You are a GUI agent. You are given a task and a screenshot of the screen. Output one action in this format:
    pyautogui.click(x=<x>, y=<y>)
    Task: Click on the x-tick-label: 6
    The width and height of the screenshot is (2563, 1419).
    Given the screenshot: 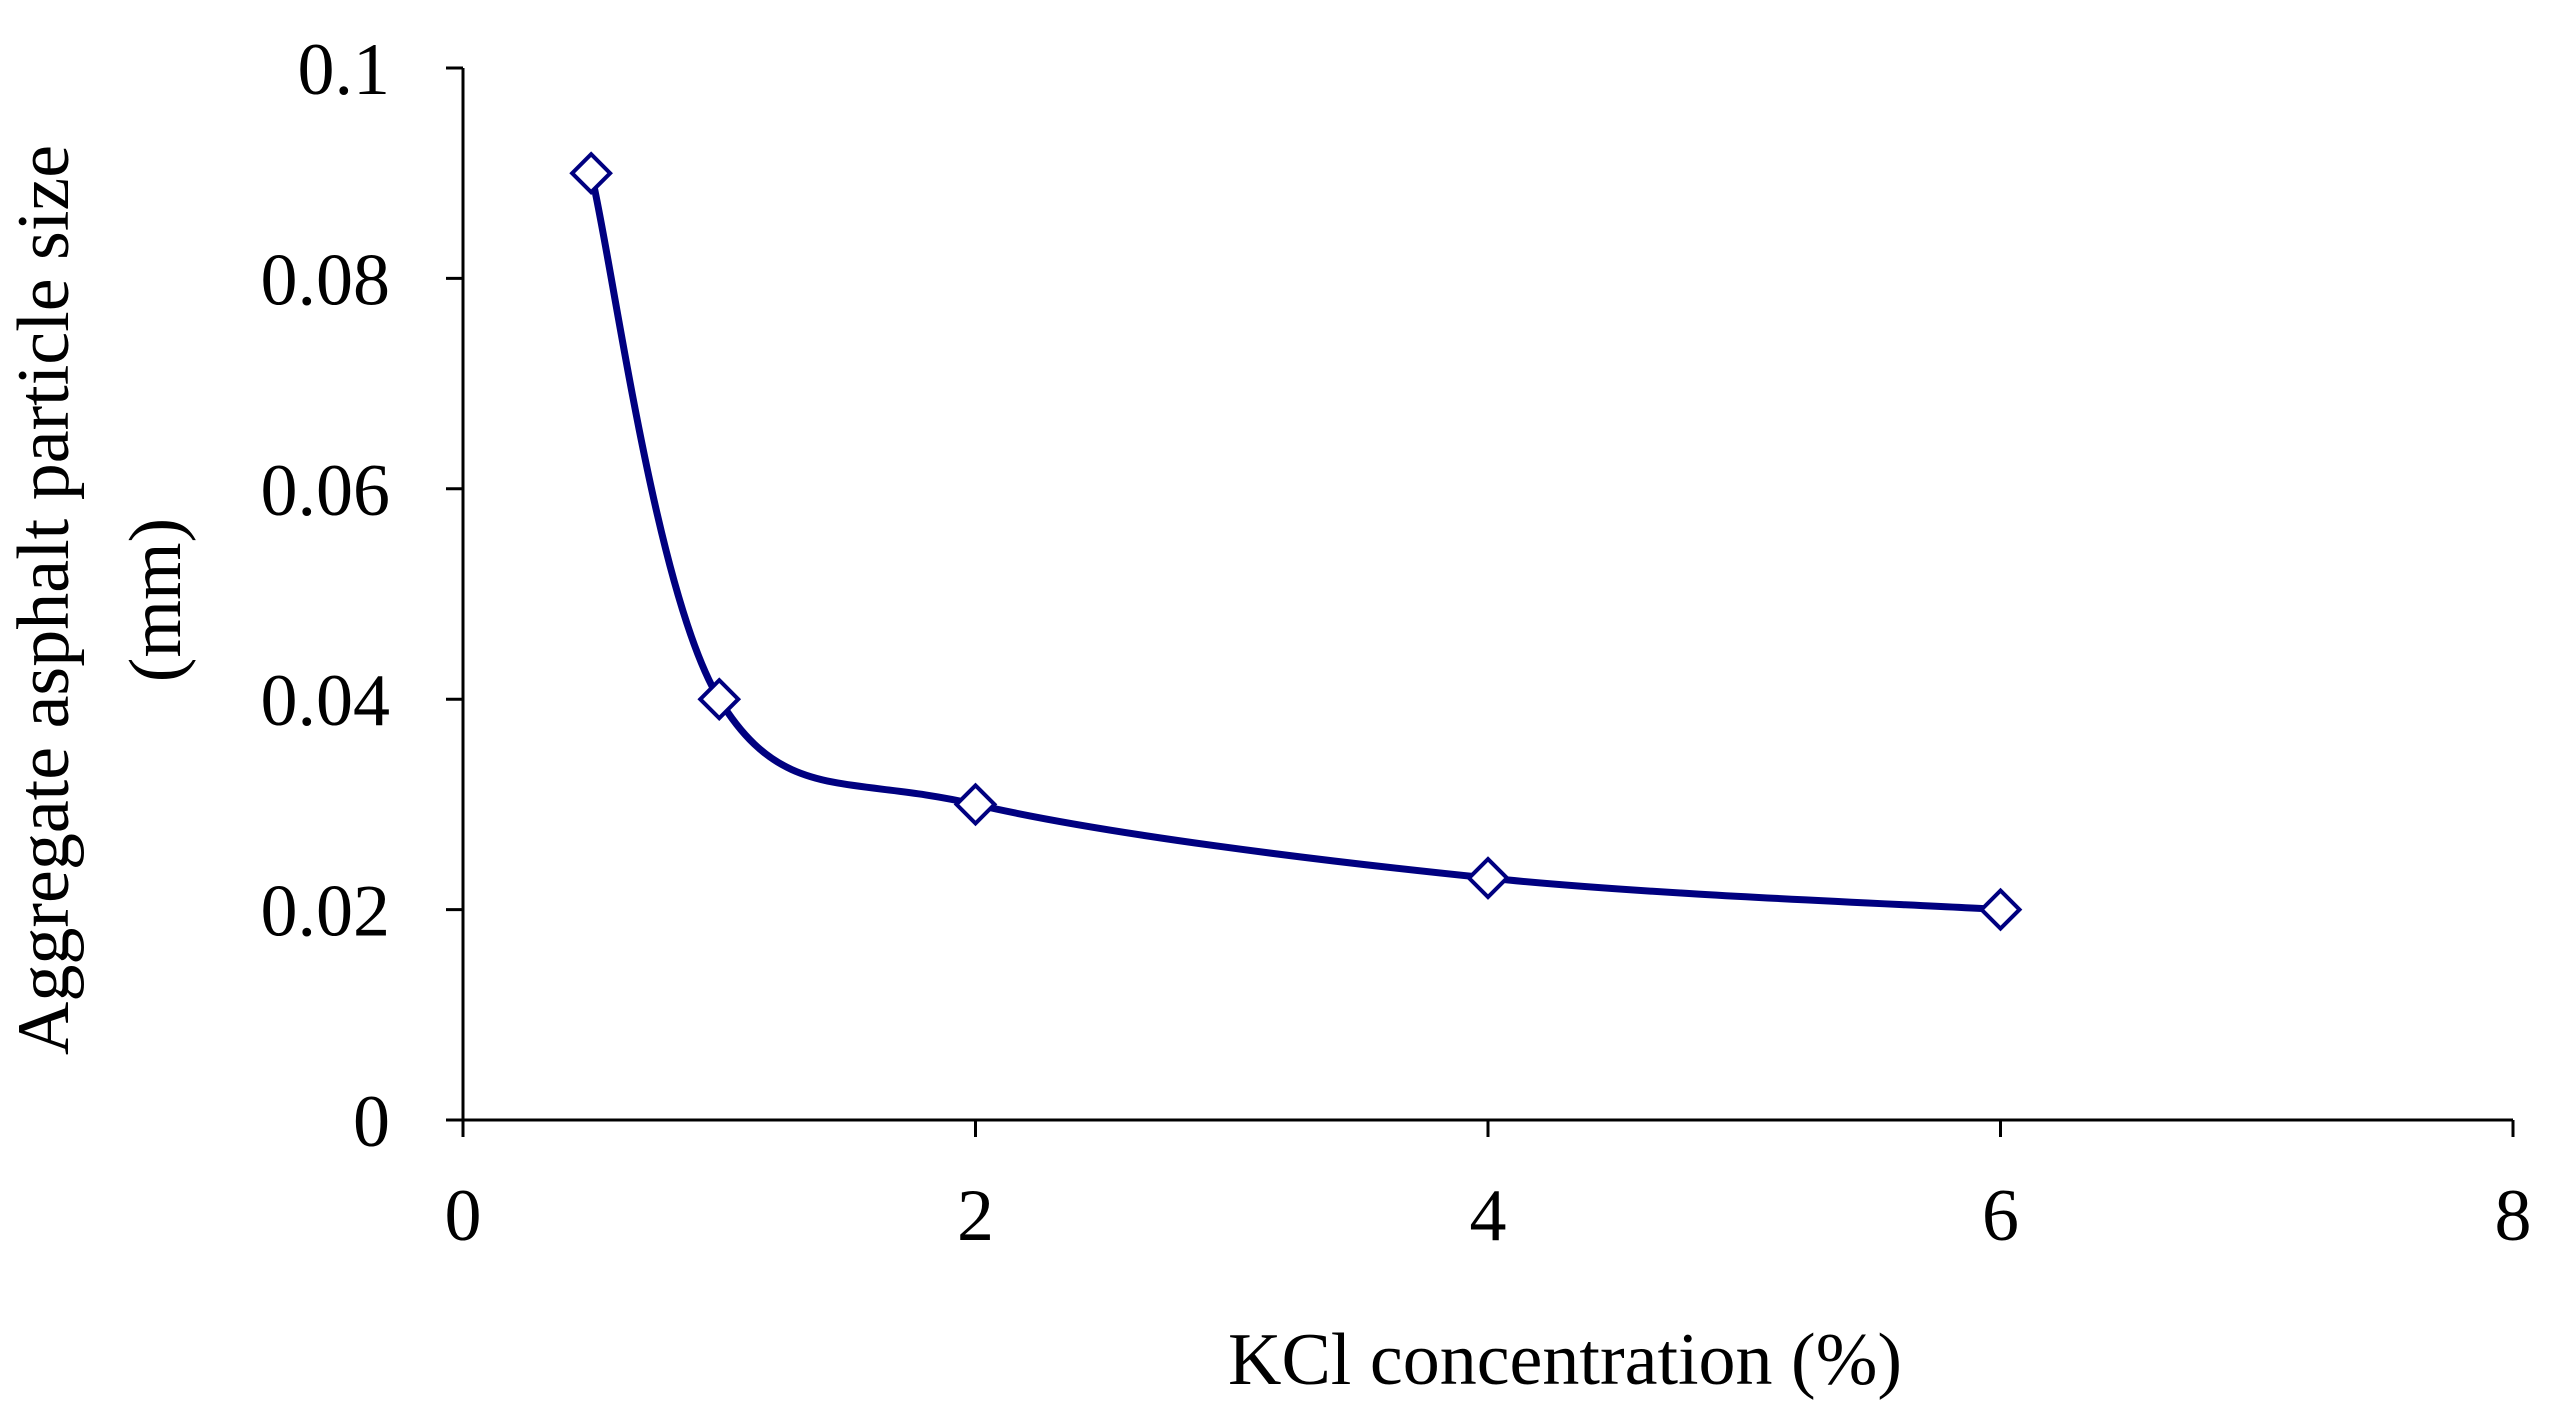 What is the action you would take?
    pyautogui.click(x=2000, y=1216)
    